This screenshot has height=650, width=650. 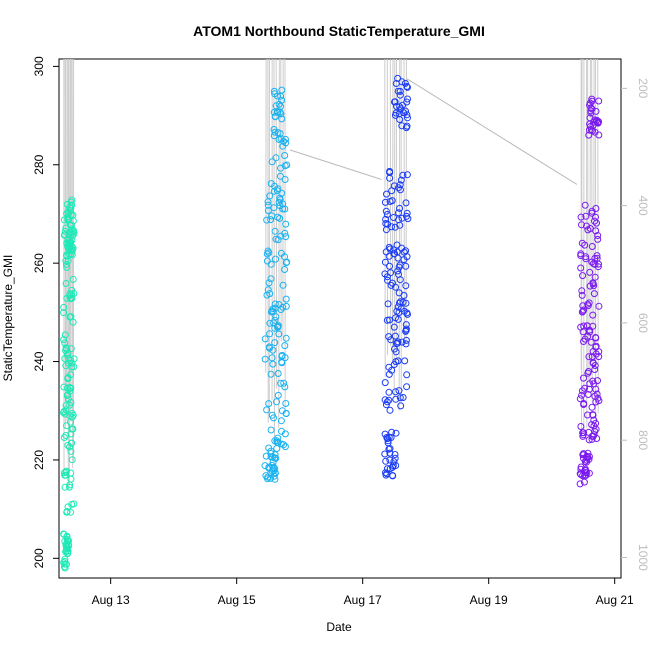 I want to click on profile-line, so click(x=274, y=251).